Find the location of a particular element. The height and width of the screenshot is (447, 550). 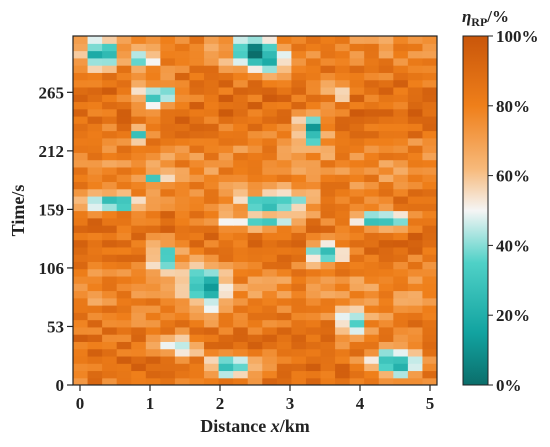

y-tick-label: 212 is located at coordinates (52, 151).